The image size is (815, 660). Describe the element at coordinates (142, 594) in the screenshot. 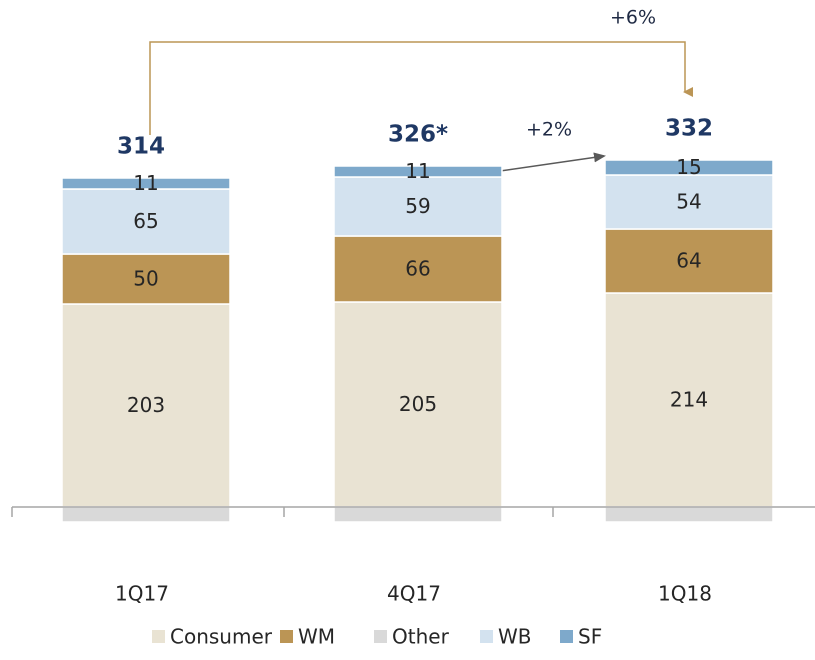

I see `x-tick-label: 1Q17` at that location.